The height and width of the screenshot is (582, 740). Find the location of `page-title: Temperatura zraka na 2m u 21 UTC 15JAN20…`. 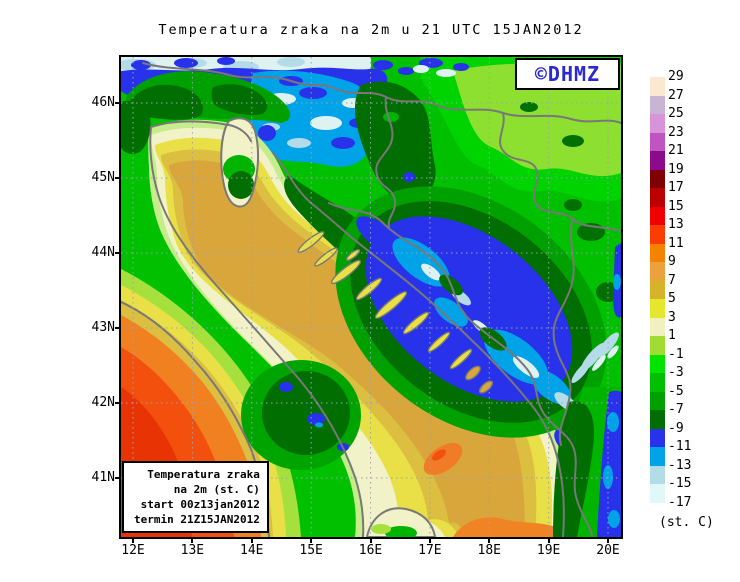

page-title: Temperatura zraka na 2m u 21 UTC 15JAN20… is located at coordinates (371, 30).